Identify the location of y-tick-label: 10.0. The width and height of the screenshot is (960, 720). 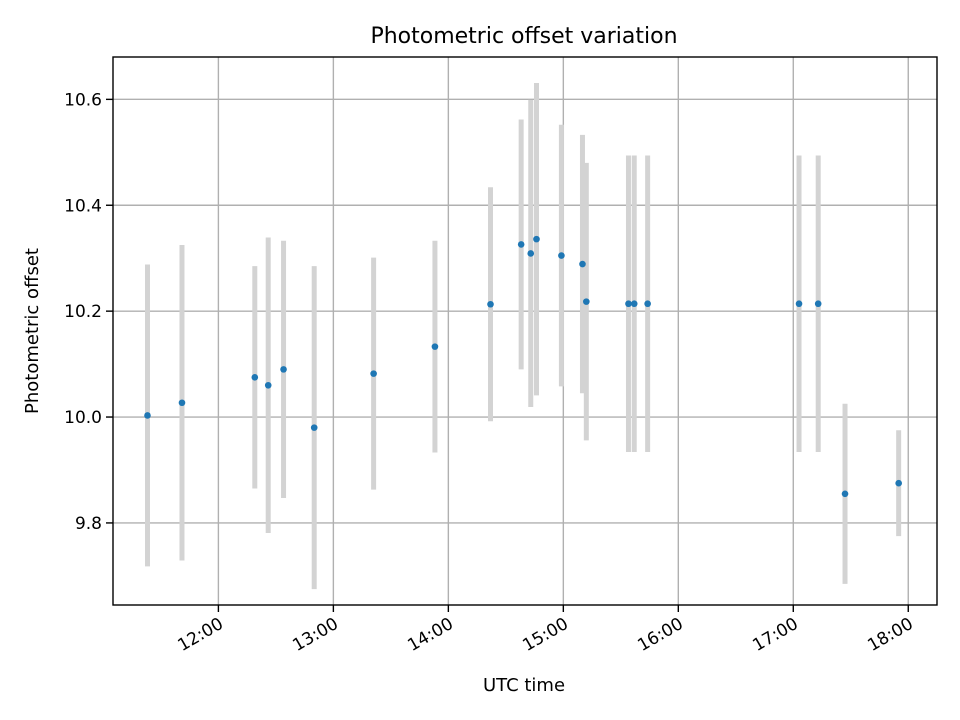
(83, 418).